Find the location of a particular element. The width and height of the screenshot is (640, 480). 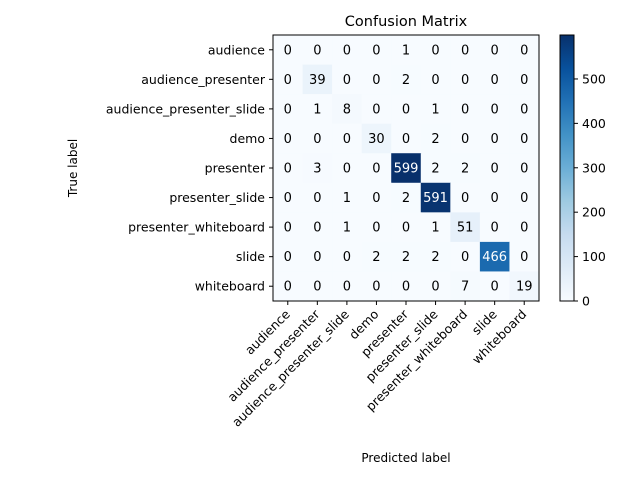

cell-value-label: 599 is located at coordinates (406, 169).